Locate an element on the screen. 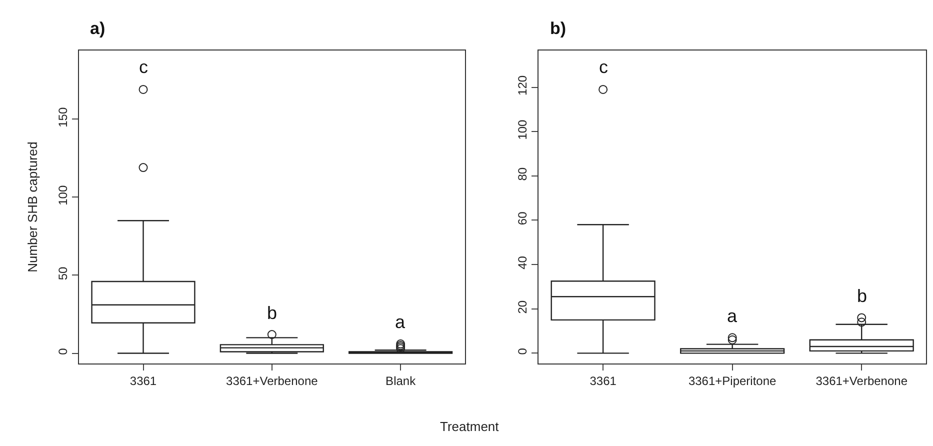  y-axis-title: Number SHB captured is located at coordinates (32, 207).